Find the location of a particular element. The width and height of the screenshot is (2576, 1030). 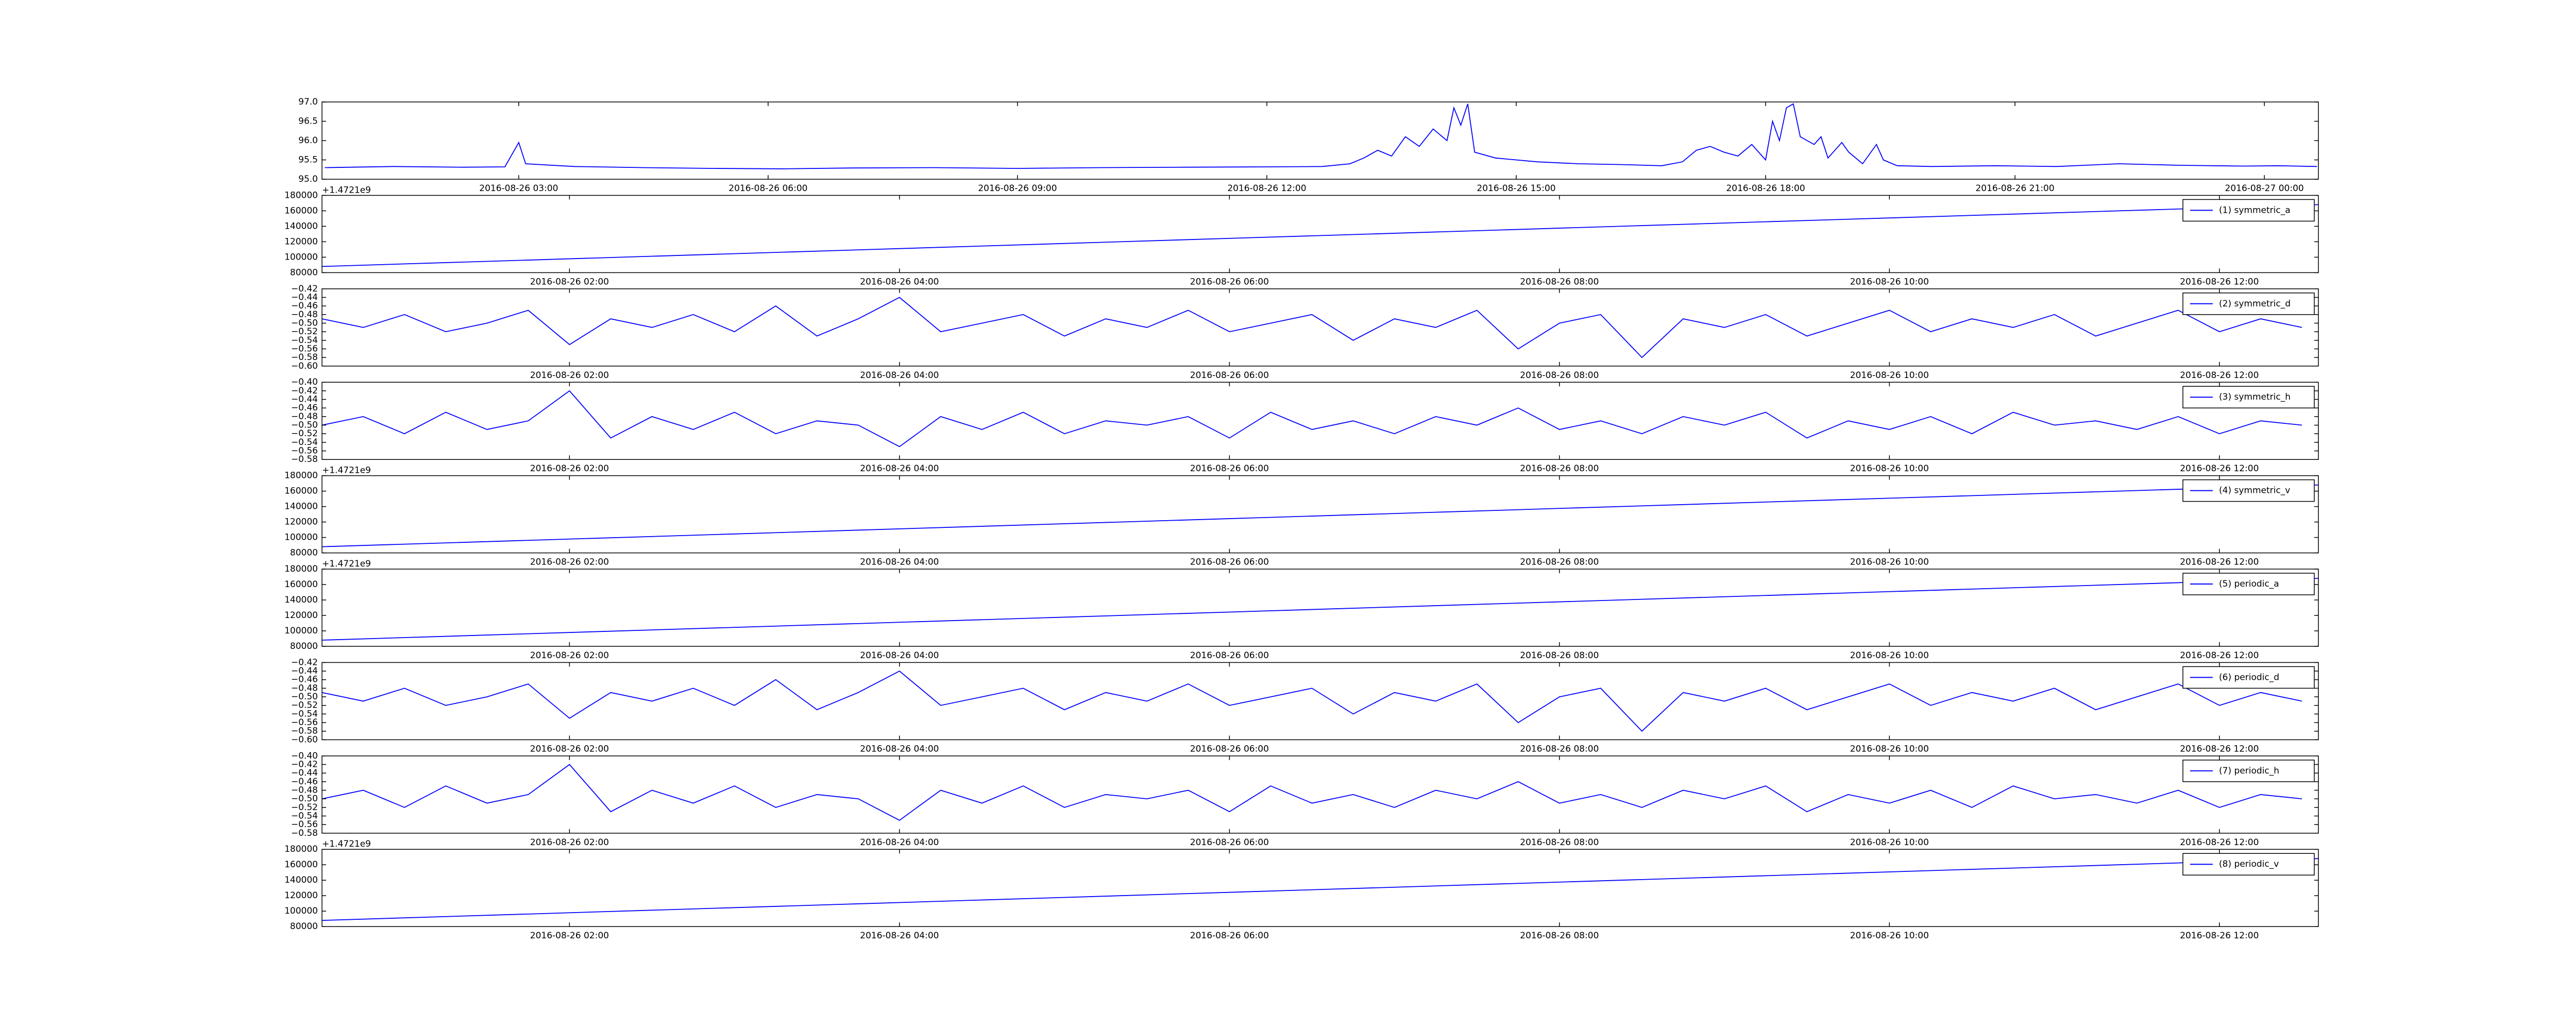

x-tick-label: 2016-08-26 18:00 is located at coordinates (1765, 189).